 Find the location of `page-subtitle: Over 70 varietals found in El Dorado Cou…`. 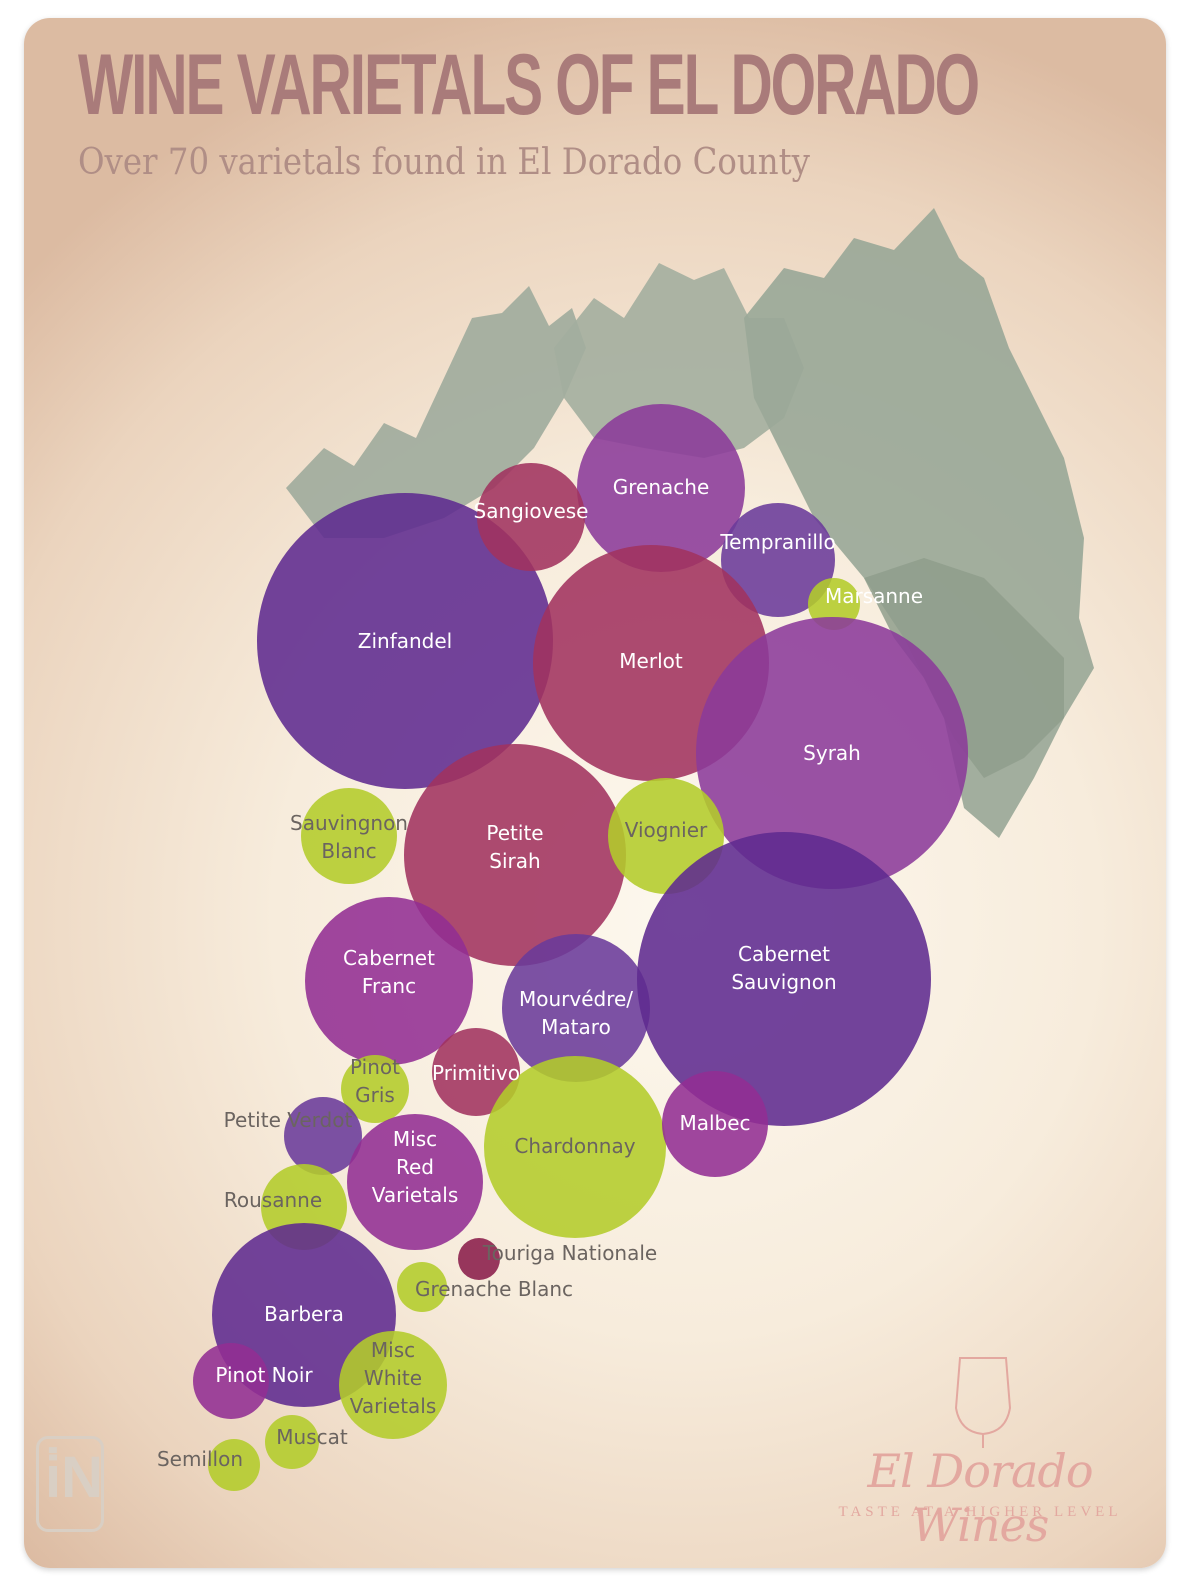

page-subtitle: Over 70 varietals found in El Dorado Cou… is located at coordinates (444, 162).